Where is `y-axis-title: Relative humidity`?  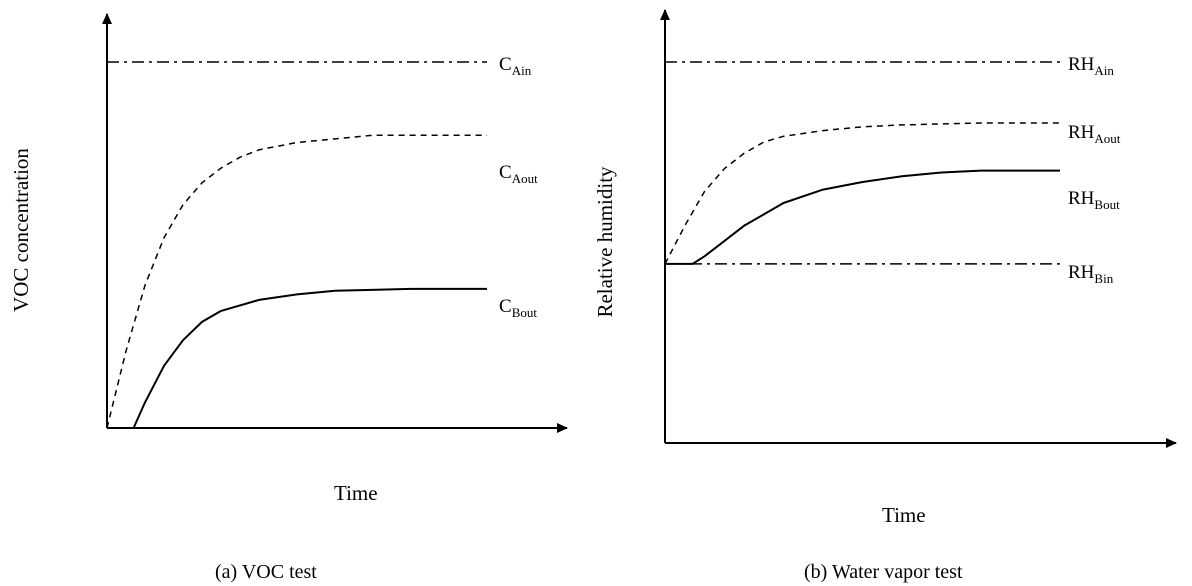
y-axis-title: Relative humidity is located at coordinates (605, 242).